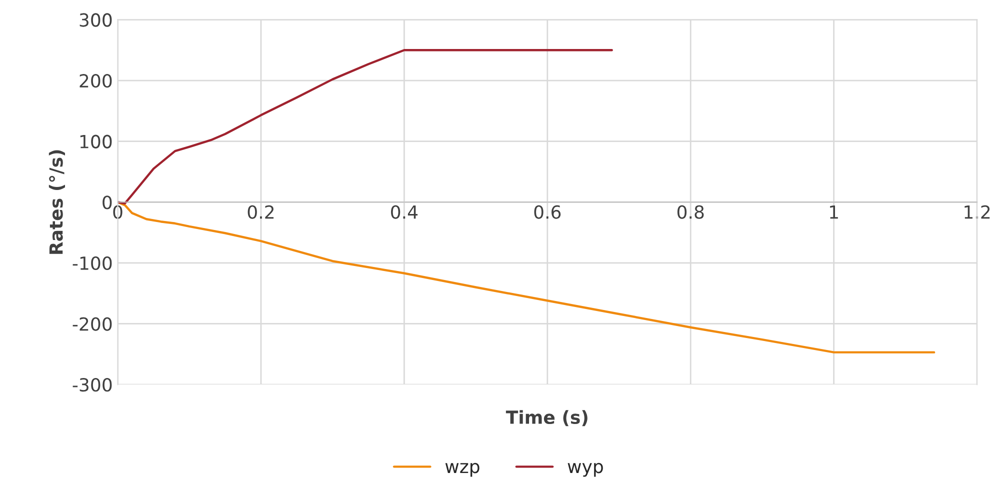 This screenshot has height=493, width=998. What do you see at coordinates (107, 203) in the screenshot?
I see `y-tick-label: 0` at bounding box center [107, 203].